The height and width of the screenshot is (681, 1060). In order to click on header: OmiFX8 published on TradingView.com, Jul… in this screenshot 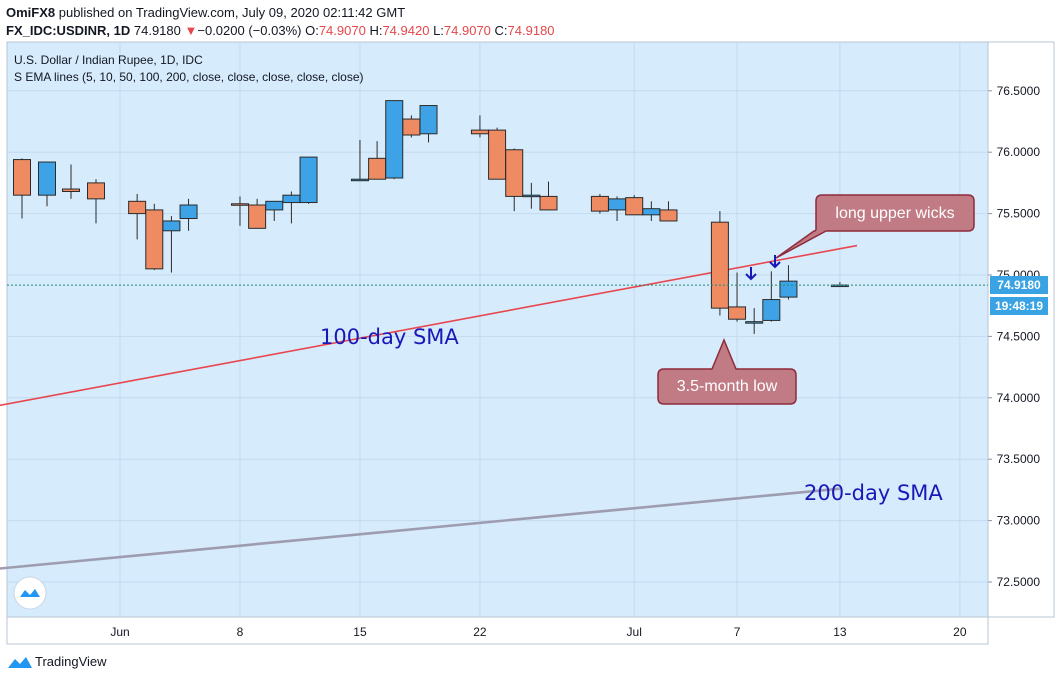, I will do `click(531, 22)`.